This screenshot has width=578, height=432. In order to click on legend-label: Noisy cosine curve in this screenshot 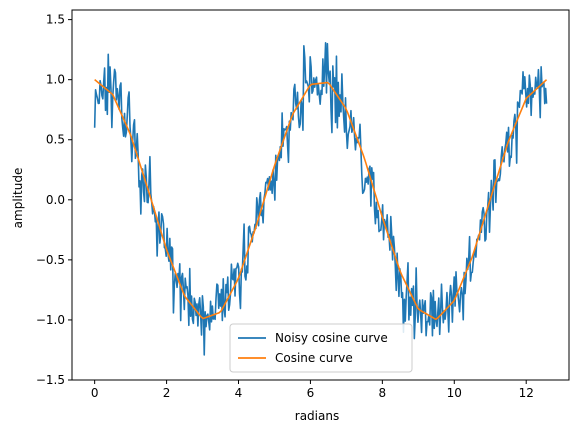, I will do `click(331, 338)`.